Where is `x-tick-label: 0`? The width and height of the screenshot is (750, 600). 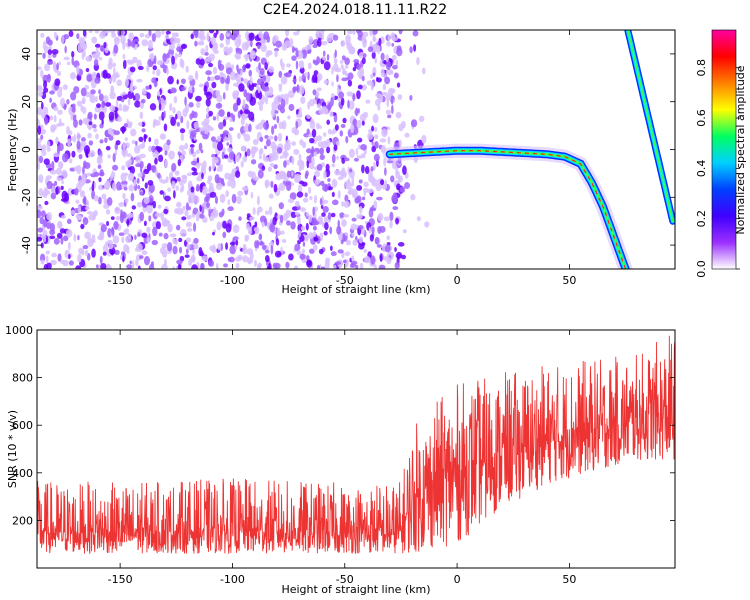 x-tick-label: 0 is located at coordinates (457, 579).